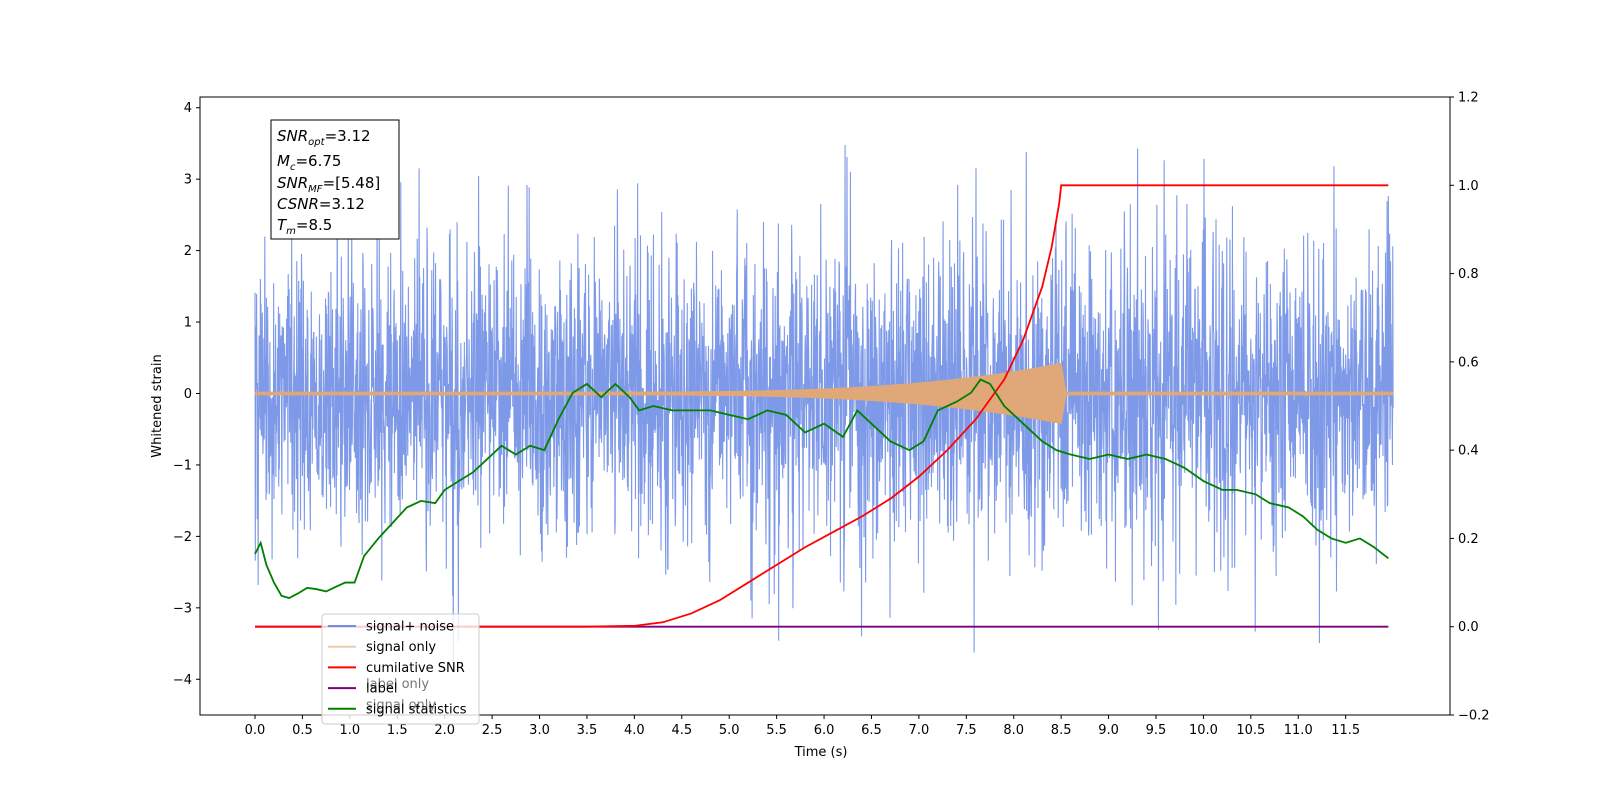  I want to click on x-tick-label: 3.5, so click(587, 730).